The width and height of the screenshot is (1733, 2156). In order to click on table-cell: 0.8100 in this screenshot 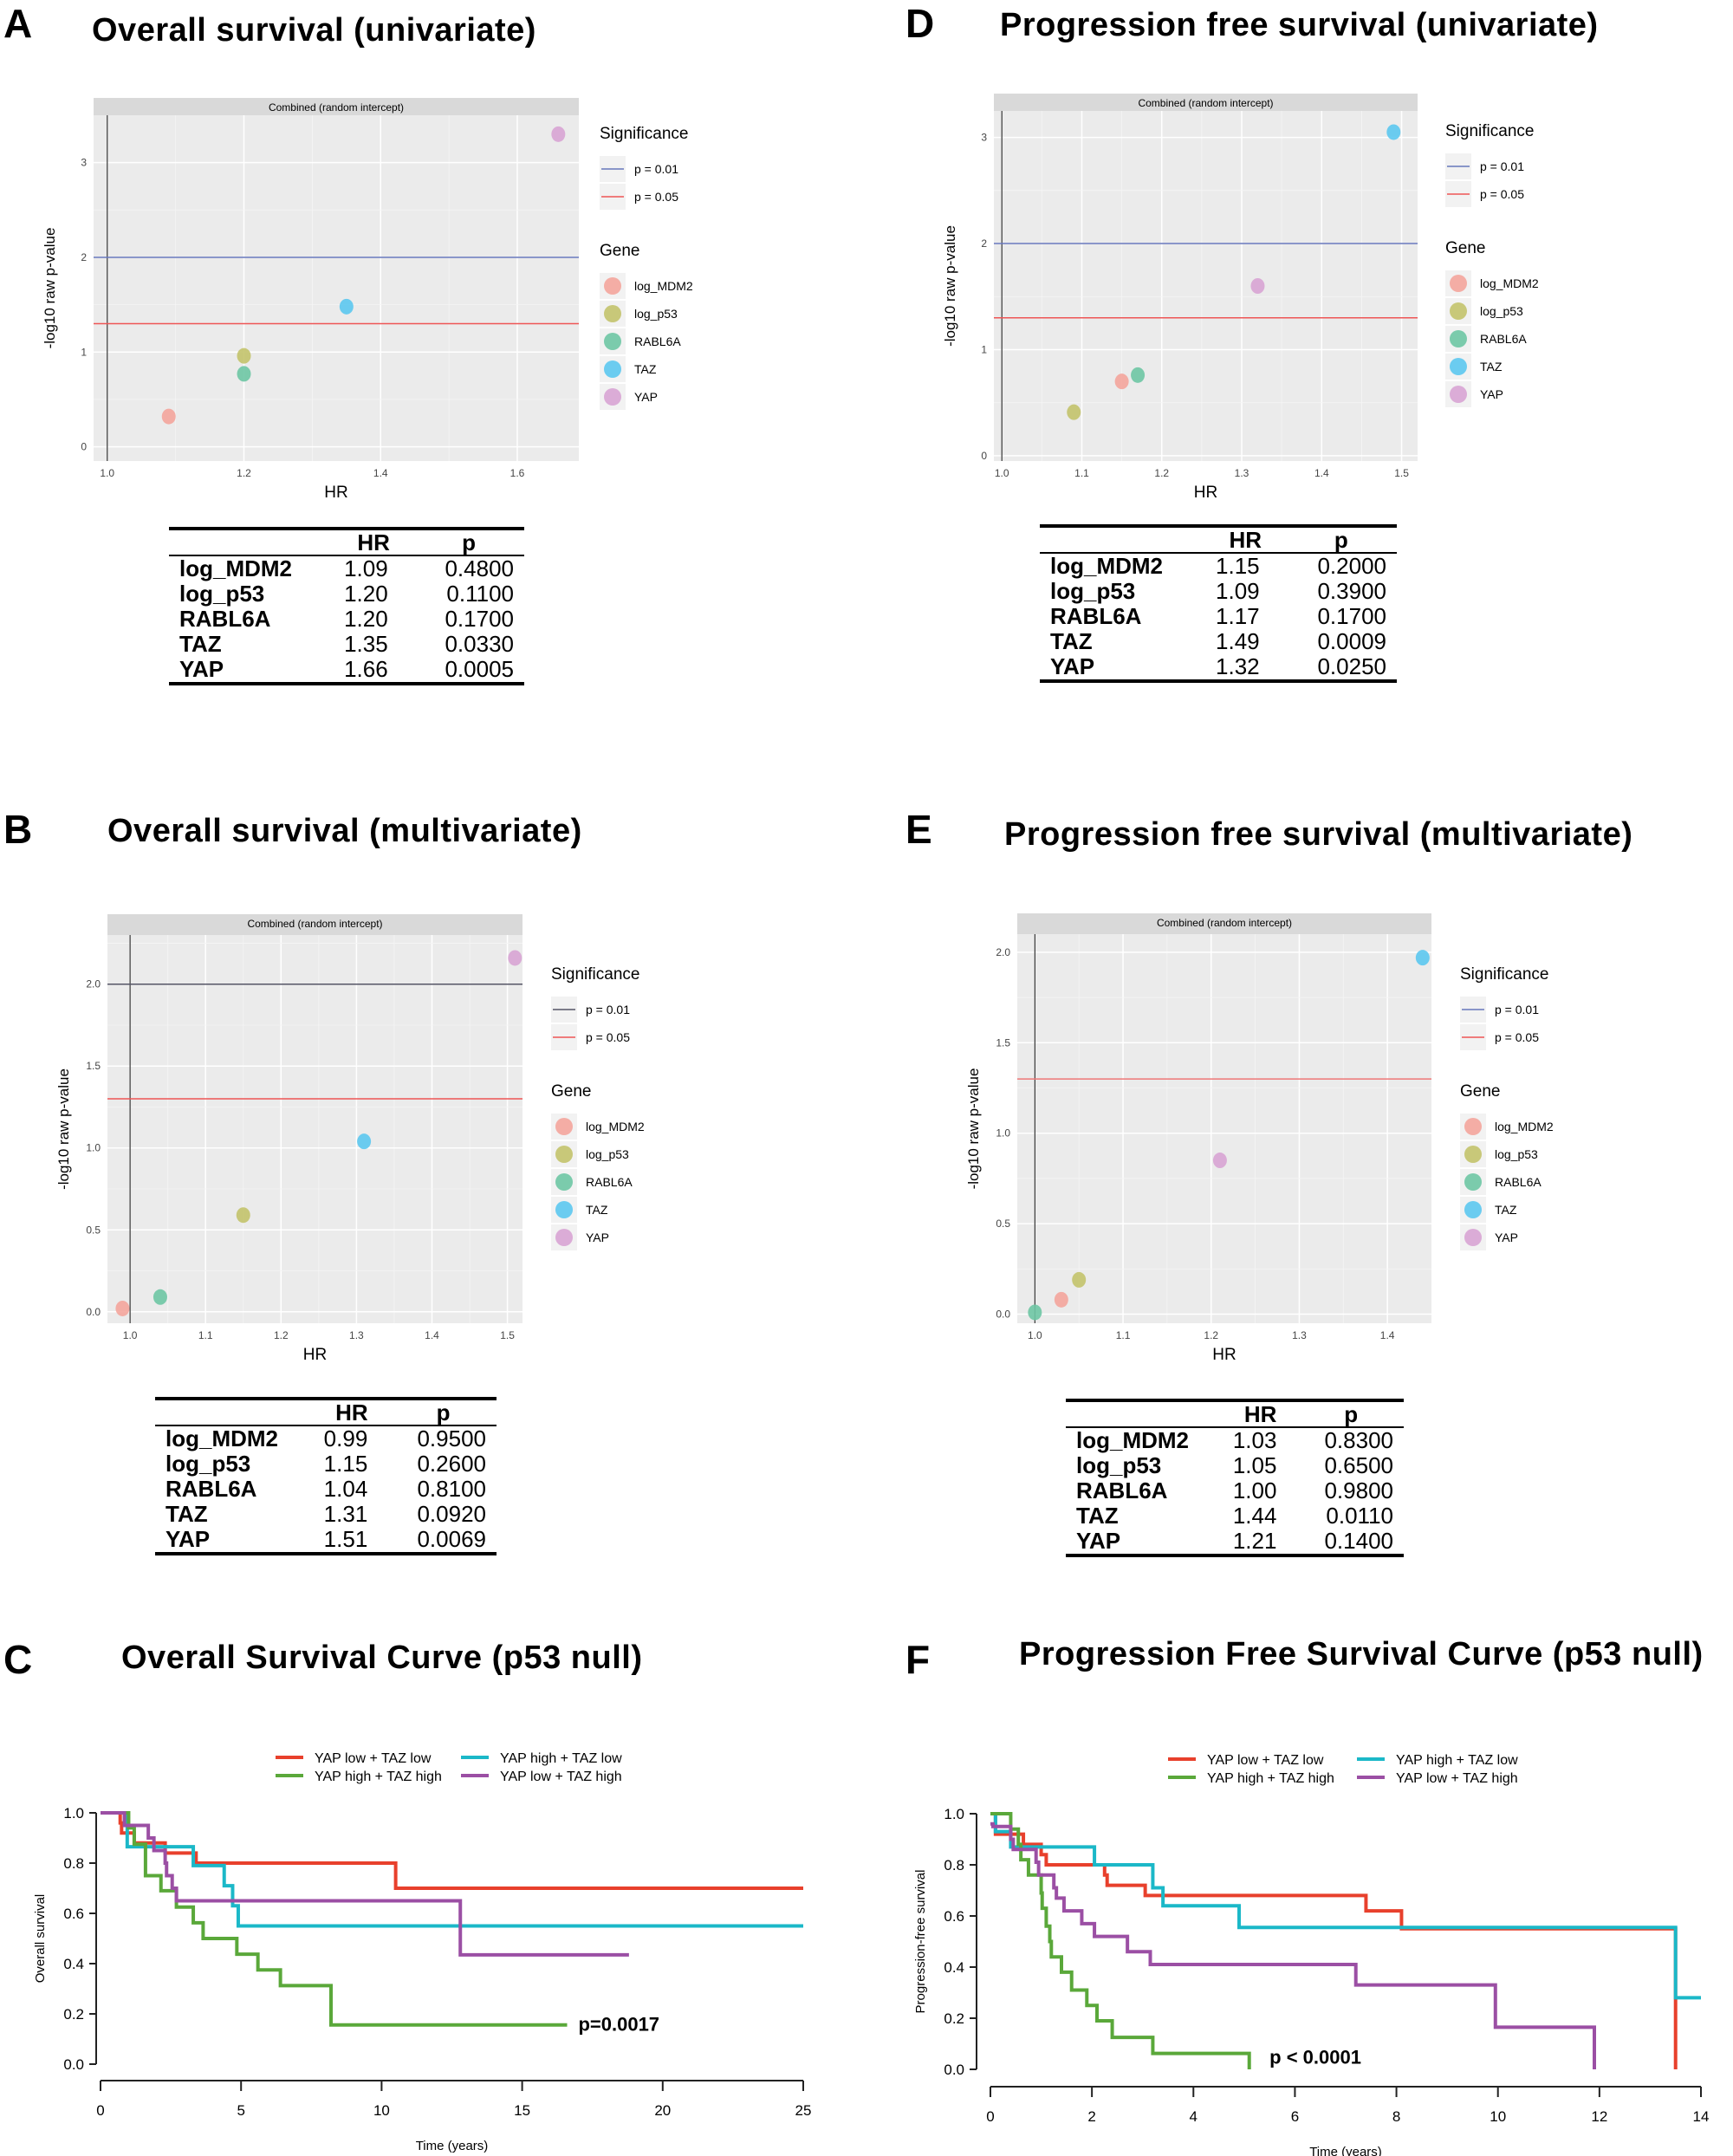, I will do `click(452, 1489)`.